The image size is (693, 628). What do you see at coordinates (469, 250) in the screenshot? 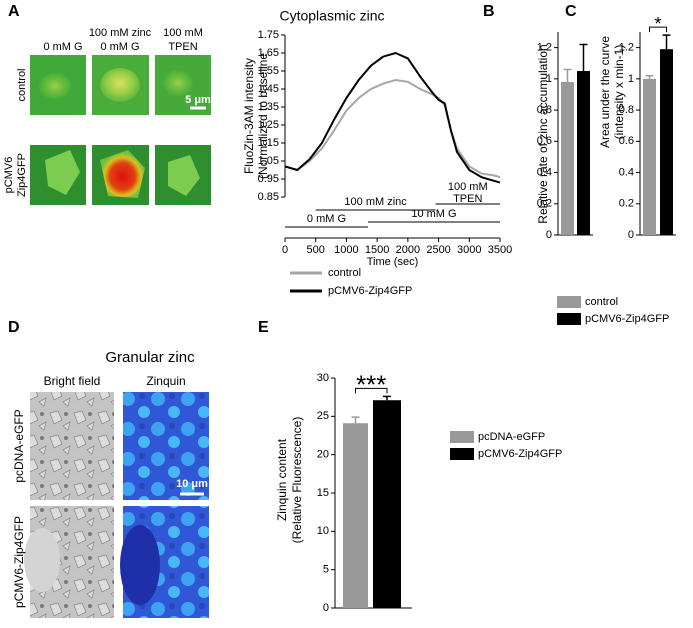
I see `x-tick-label: 3000` at bounding box center [469, 250].